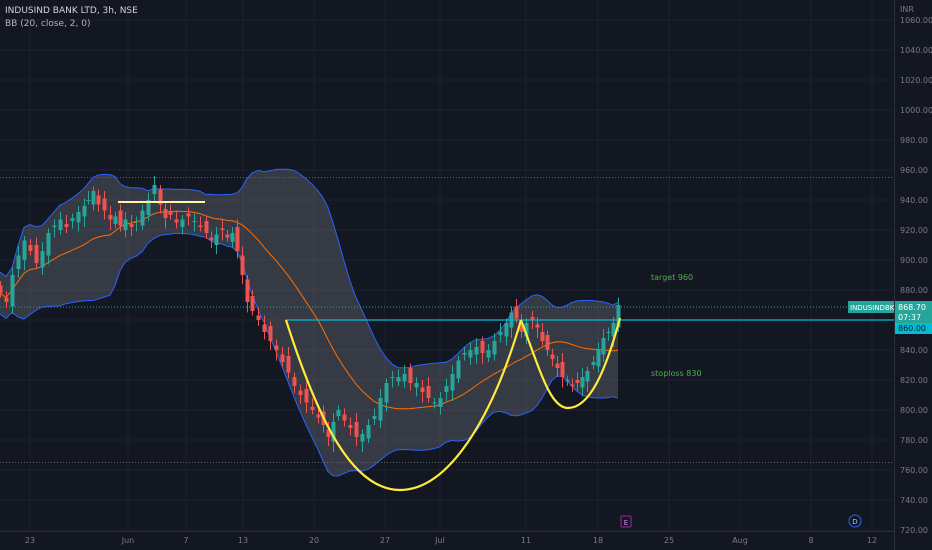  What do you see at coordinates (872, 308) in the screenshot?
I see `symbol-tag-text: INDUSINDBK` at bounding box center [872, 308].